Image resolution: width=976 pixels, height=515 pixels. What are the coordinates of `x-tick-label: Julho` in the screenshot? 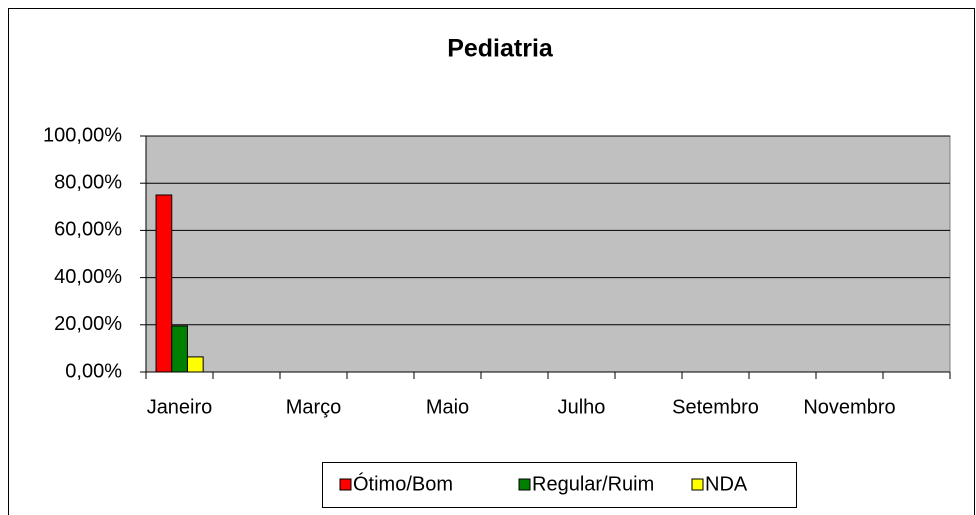 It's located at (582, 407).